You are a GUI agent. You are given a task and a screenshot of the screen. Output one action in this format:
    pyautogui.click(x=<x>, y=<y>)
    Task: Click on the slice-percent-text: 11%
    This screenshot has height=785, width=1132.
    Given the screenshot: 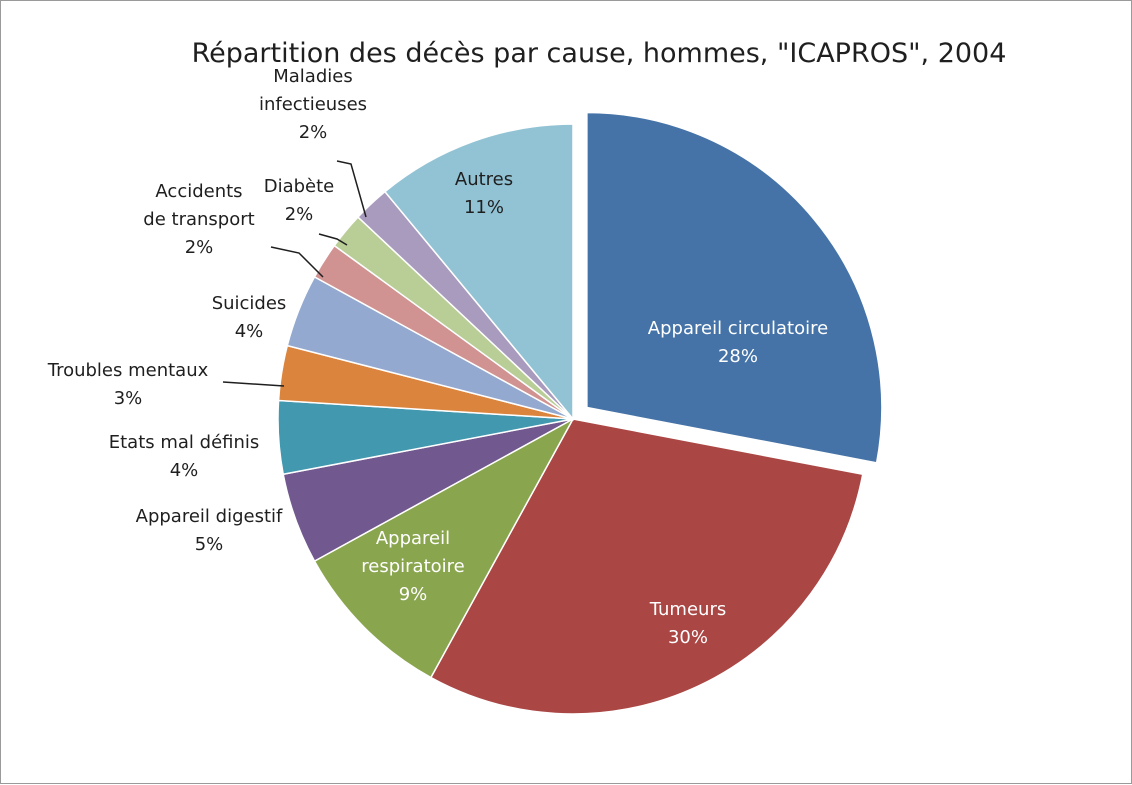 What is the action you would take?
    pyautogui.click(x=484, y=207)
    